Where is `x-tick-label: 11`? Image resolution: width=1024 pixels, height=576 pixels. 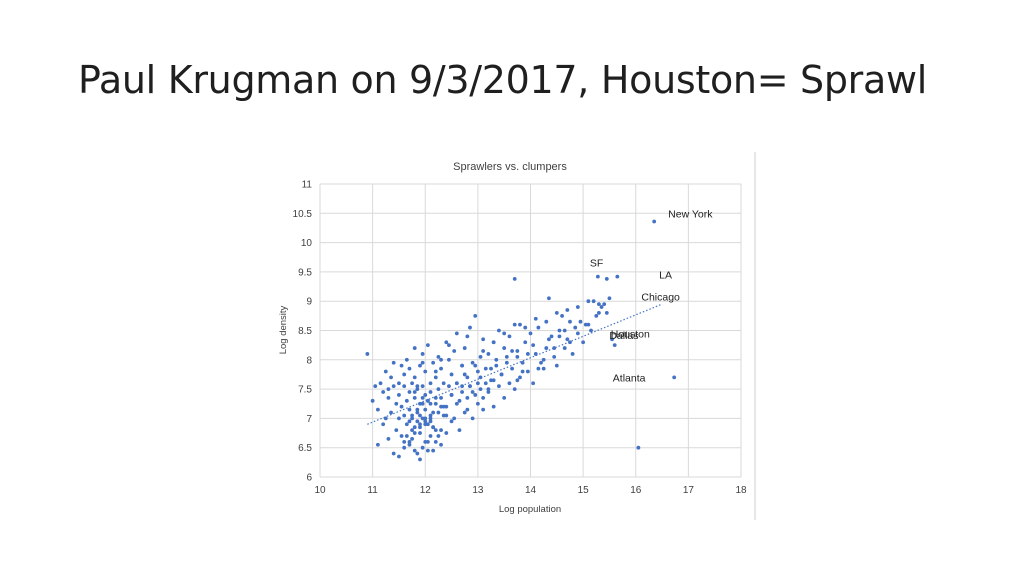 x-tick-label: 11 is located at coordinates (372, 490).